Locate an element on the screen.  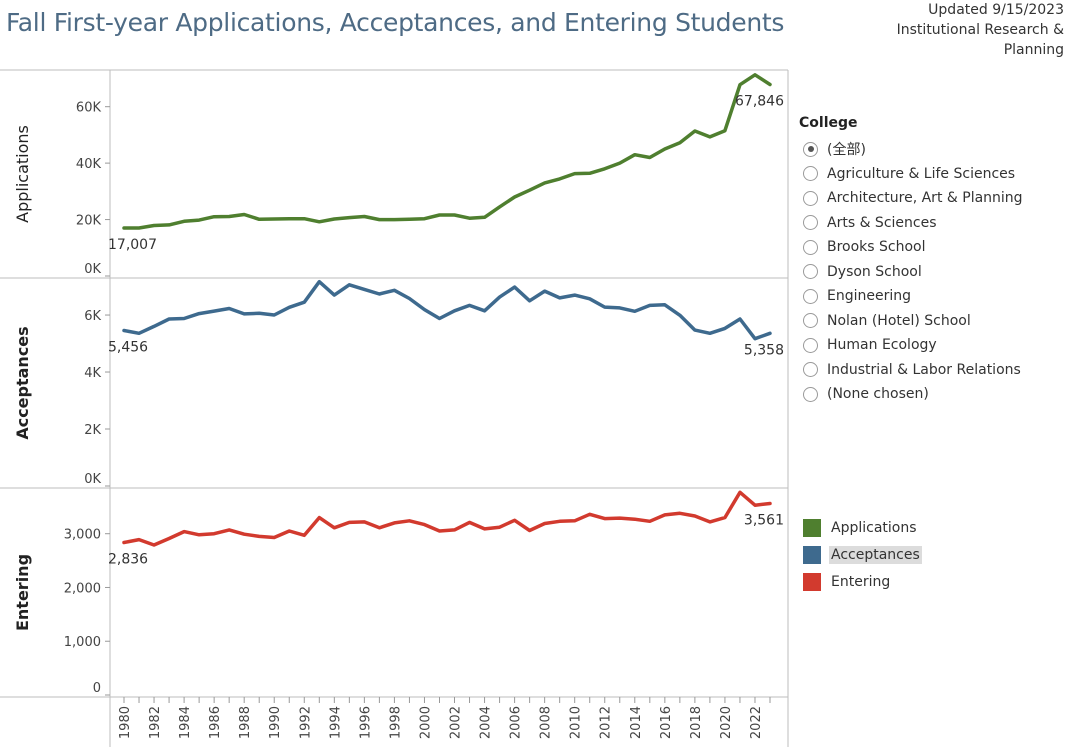
y-axis-title: Acceptances is located at coordinates (22, 382).